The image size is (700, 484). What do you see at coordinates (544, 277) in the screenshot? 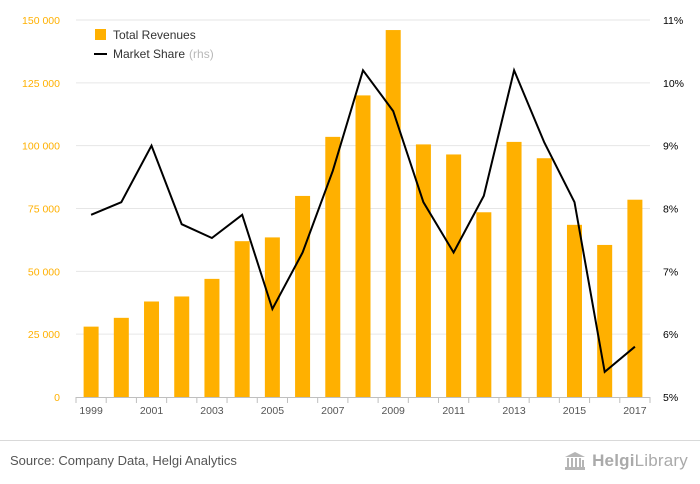
I see `bar-2014` at bounding box center [544, 277].